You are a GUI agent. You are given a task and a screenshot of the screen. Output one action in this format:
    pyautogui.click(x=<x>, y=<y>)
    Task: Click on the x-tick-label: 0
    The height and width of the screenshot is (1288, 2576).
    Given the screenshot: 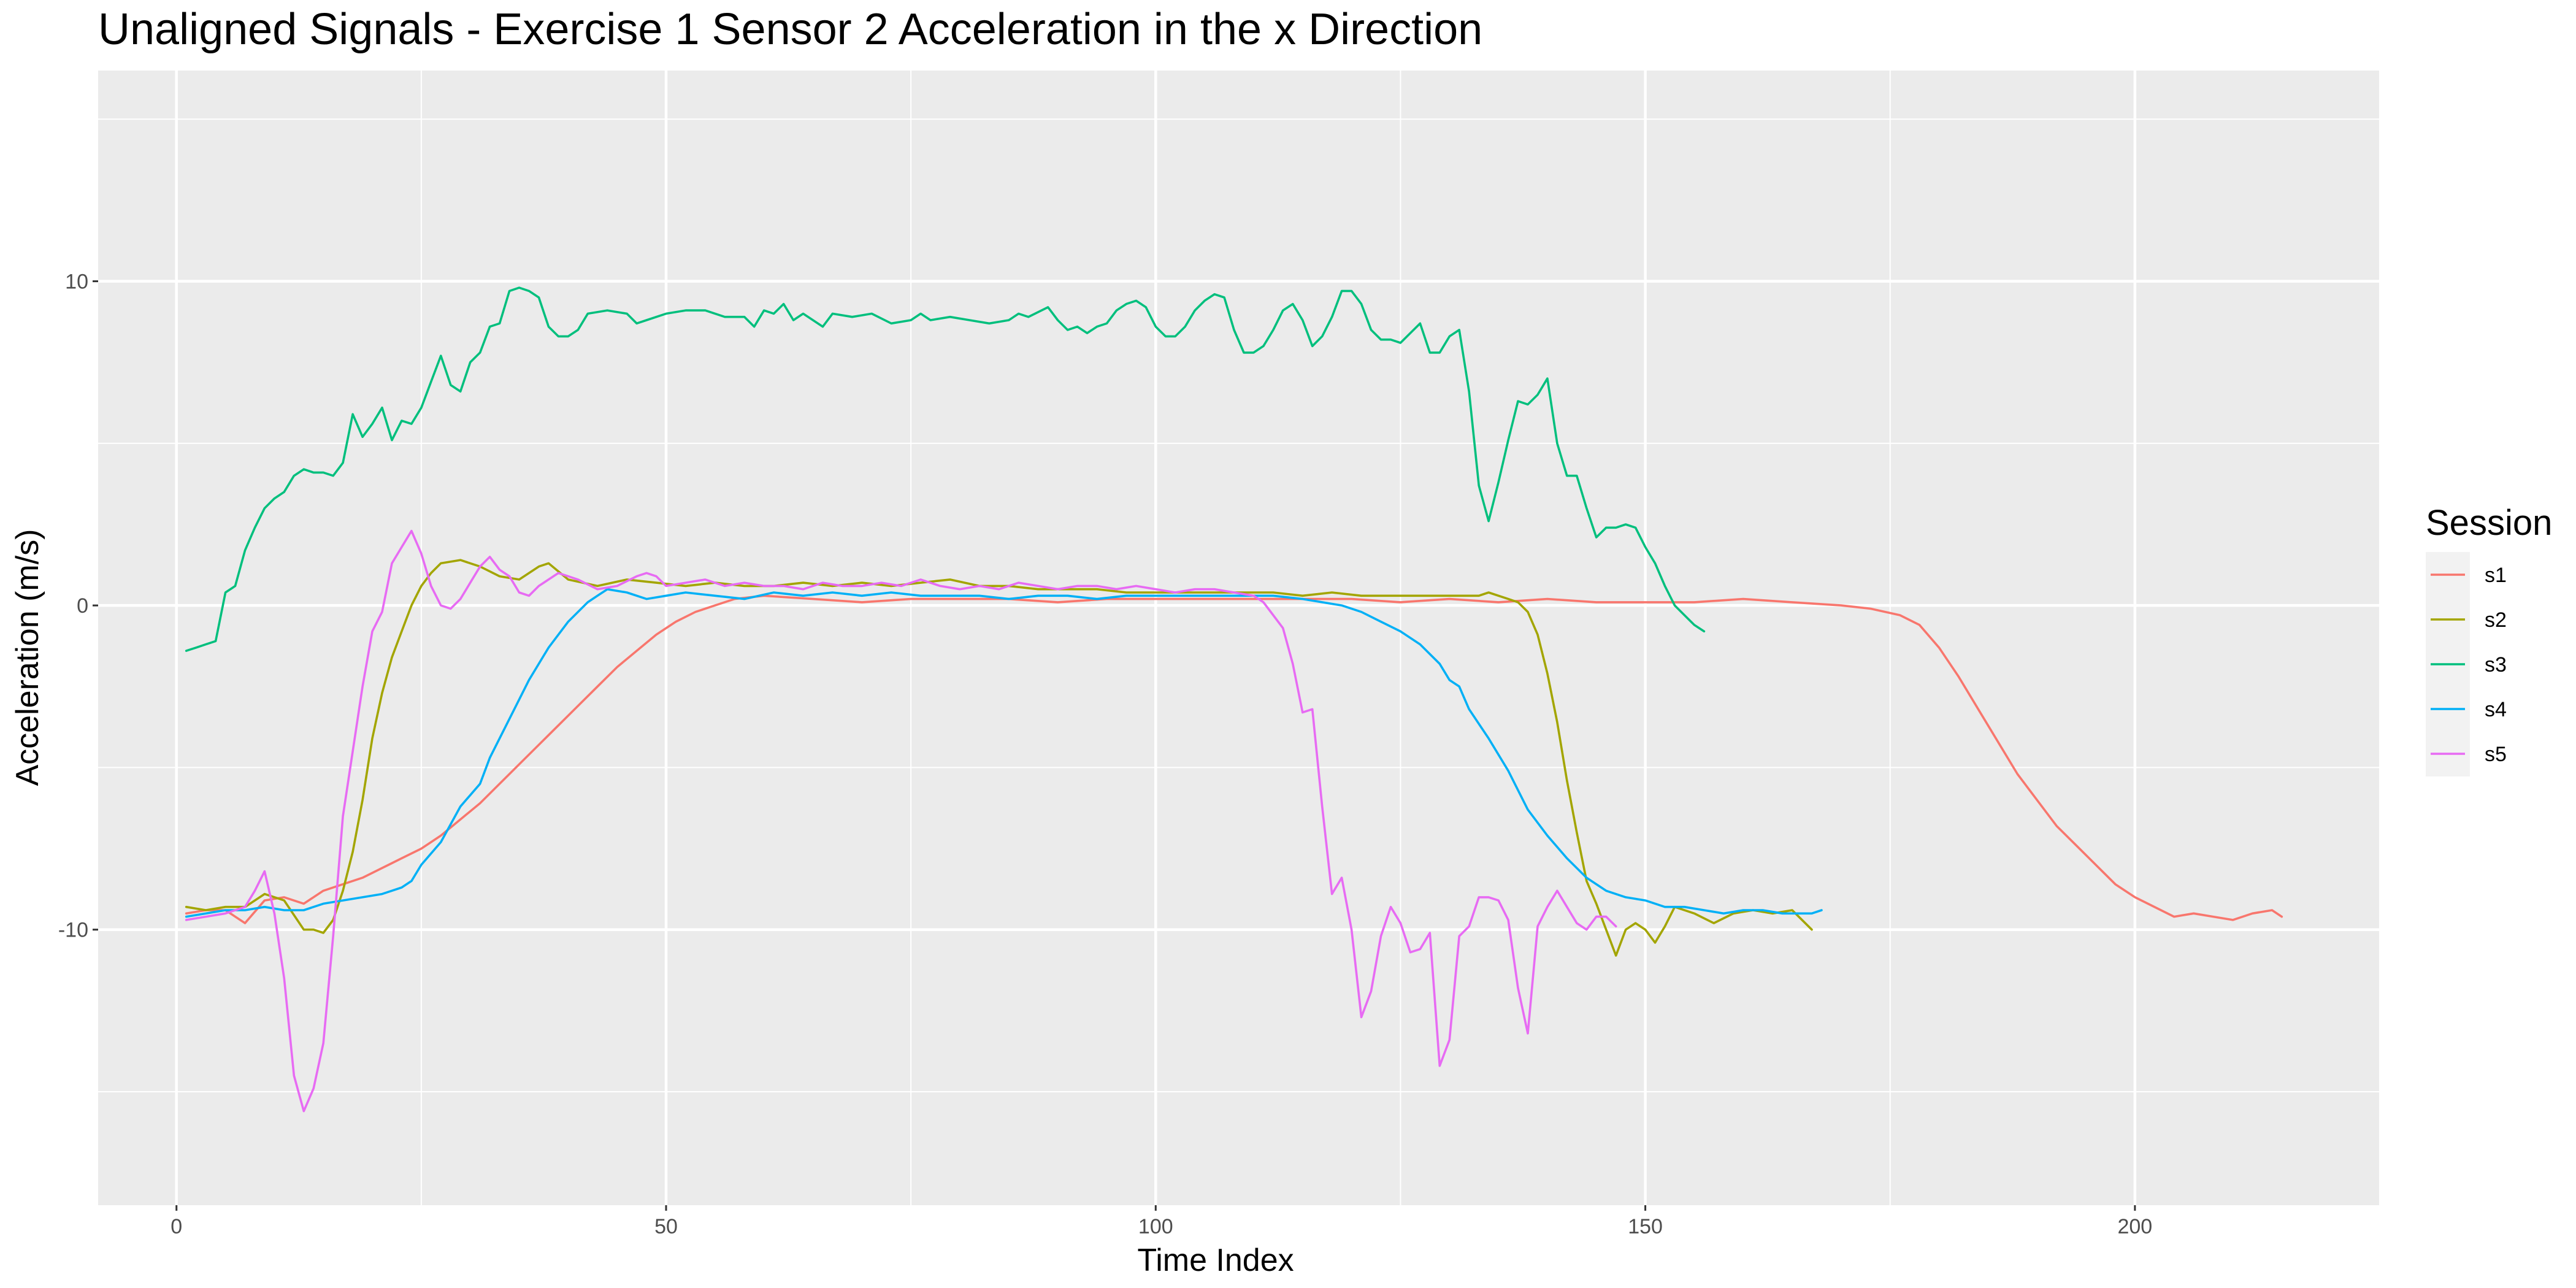 What is the action you would take?
    pyautogui.click(x=176, y=1226)
    